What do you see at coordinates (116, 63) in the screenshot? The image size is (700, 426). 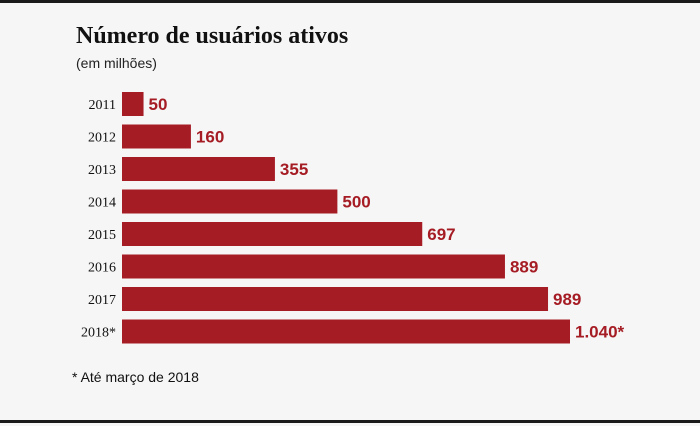 I see `chart-subtitle: (em milhões)` at bounding box center [116, 63].